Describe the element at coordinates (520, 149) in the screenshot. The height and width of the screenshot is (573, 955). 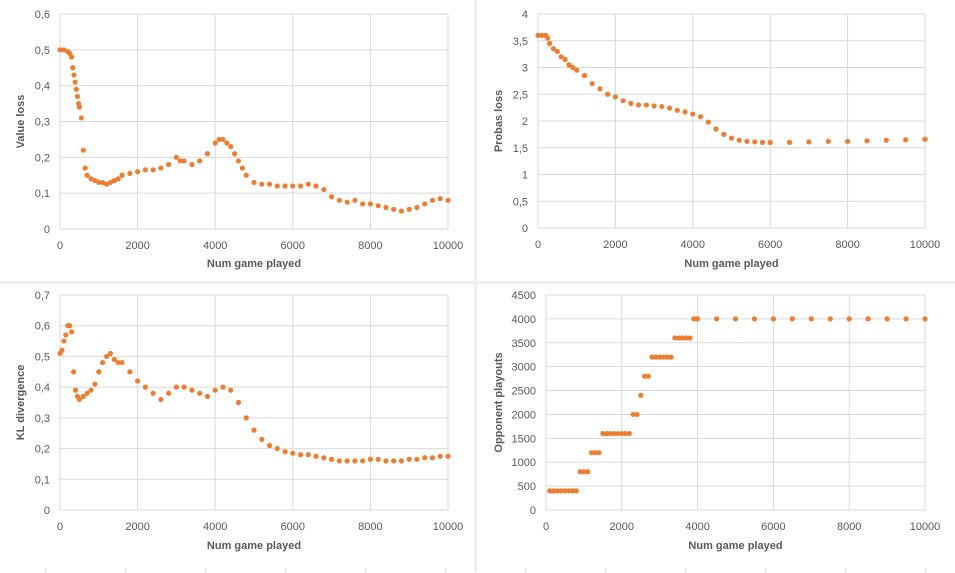
I see `y-tick-label: 1,5` at that location.